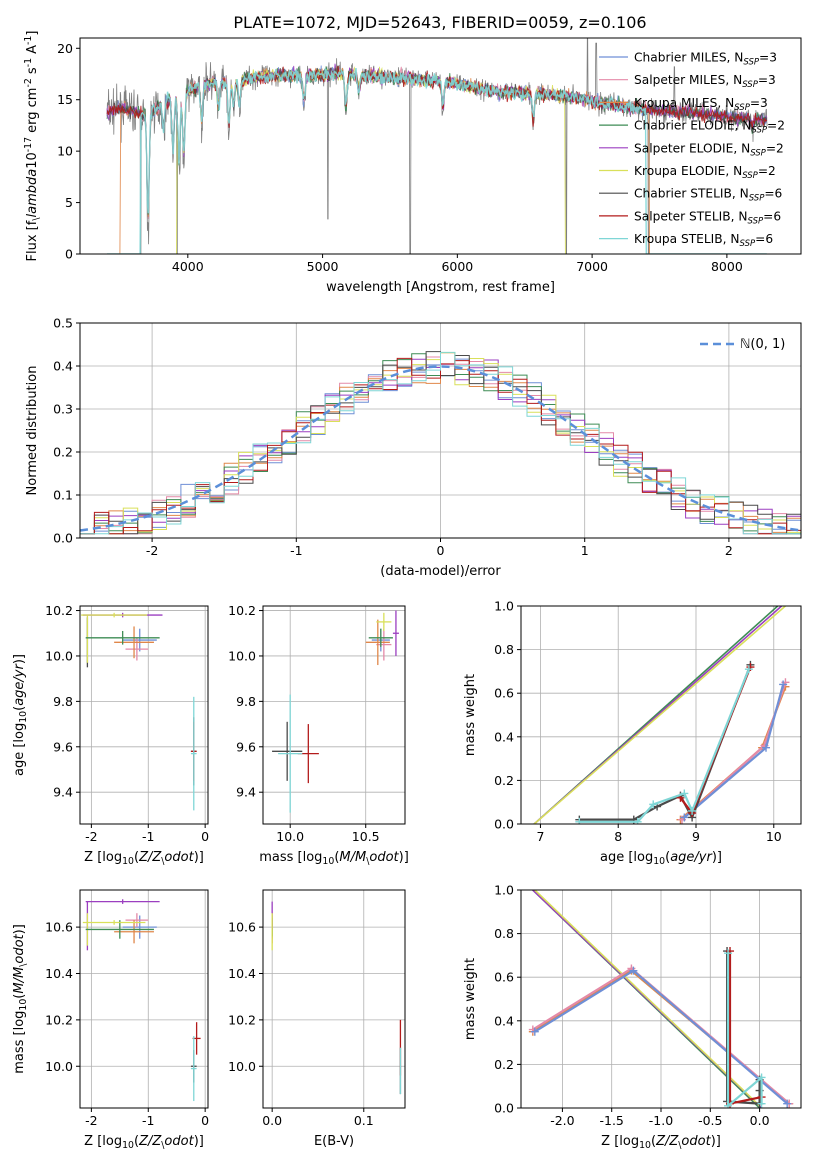 The height and width of the screenshot is (1170, 819). I want to click on x-tick-label: 7000, so click(592, 266).